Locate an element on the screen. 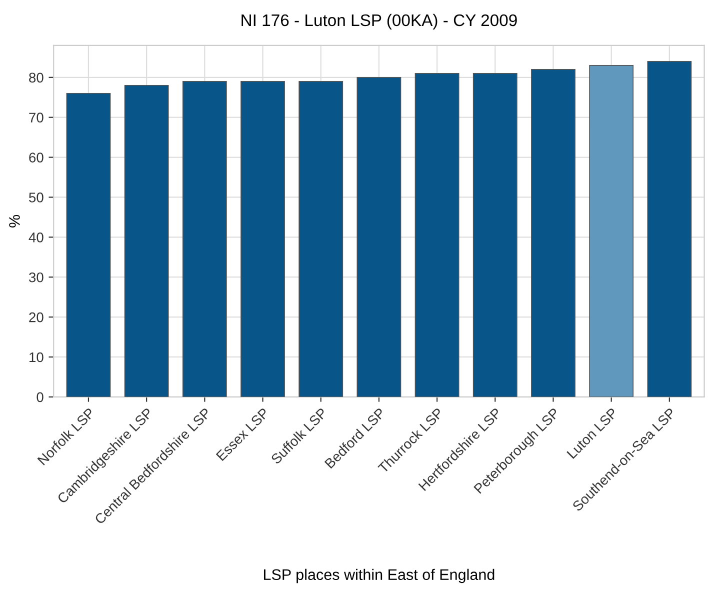 The width and height of the screenshot is (715, 606). chart-title: NI 176 - Luton LSP (00KA) - CY 2009 is located at coordinates (379, 22).